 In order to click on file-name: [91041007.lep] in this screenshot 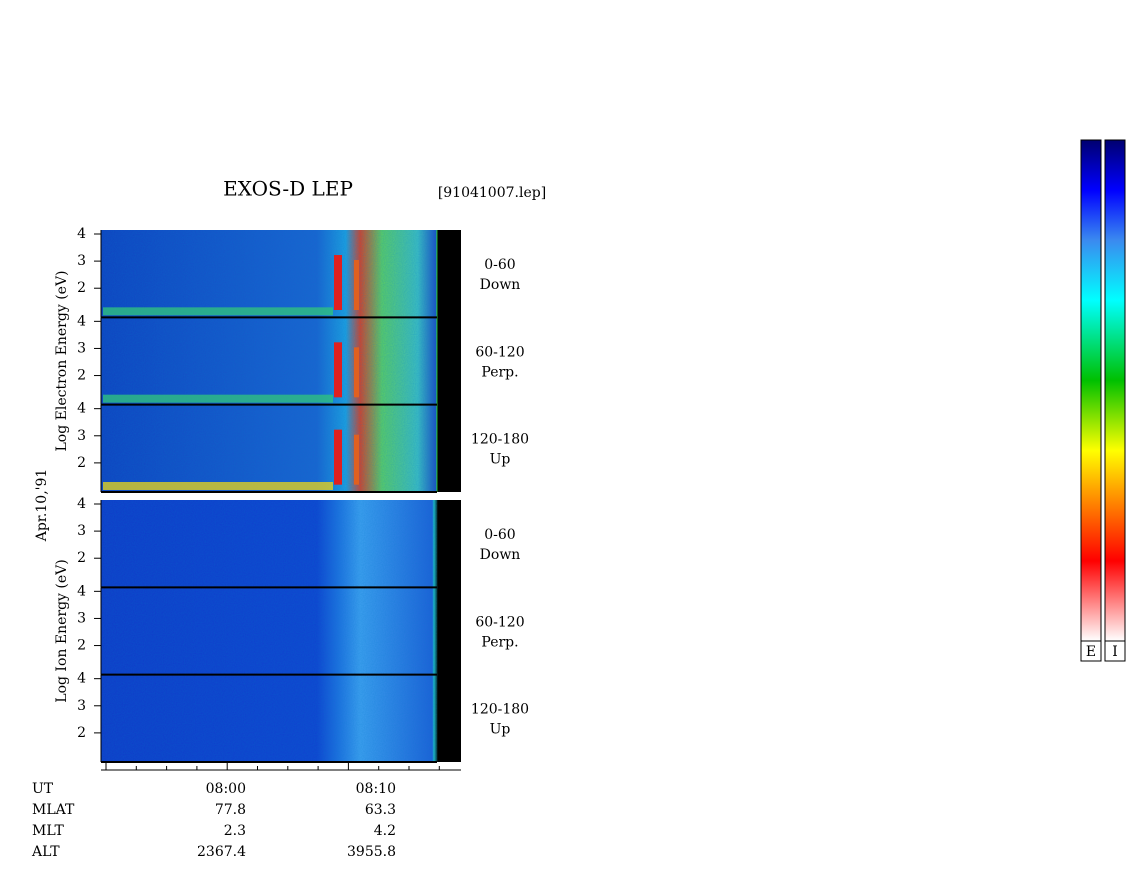, I will do `click(492, 193)`.